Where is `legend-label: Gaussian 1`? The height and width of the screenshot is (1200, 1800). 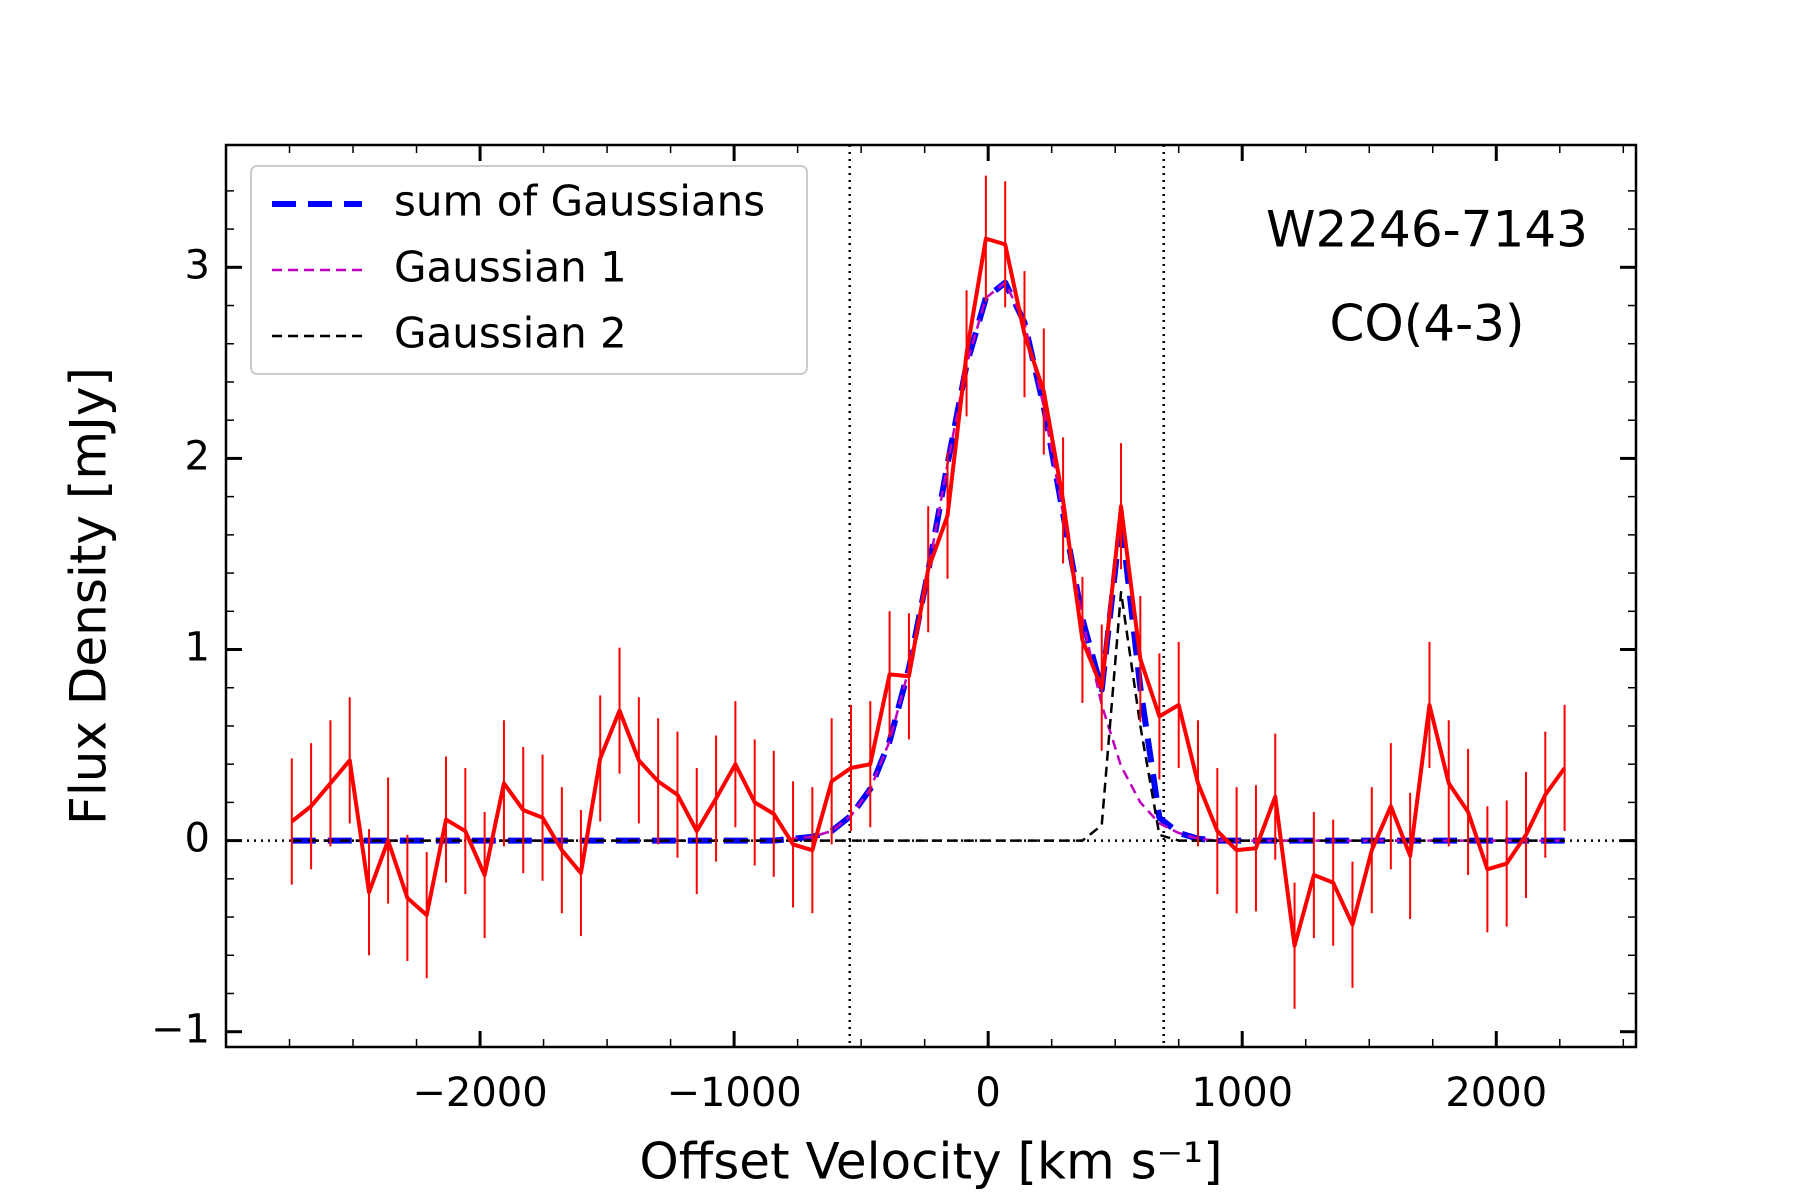 legend-label: Gaussian 1 is located at coordinates (510, 267).